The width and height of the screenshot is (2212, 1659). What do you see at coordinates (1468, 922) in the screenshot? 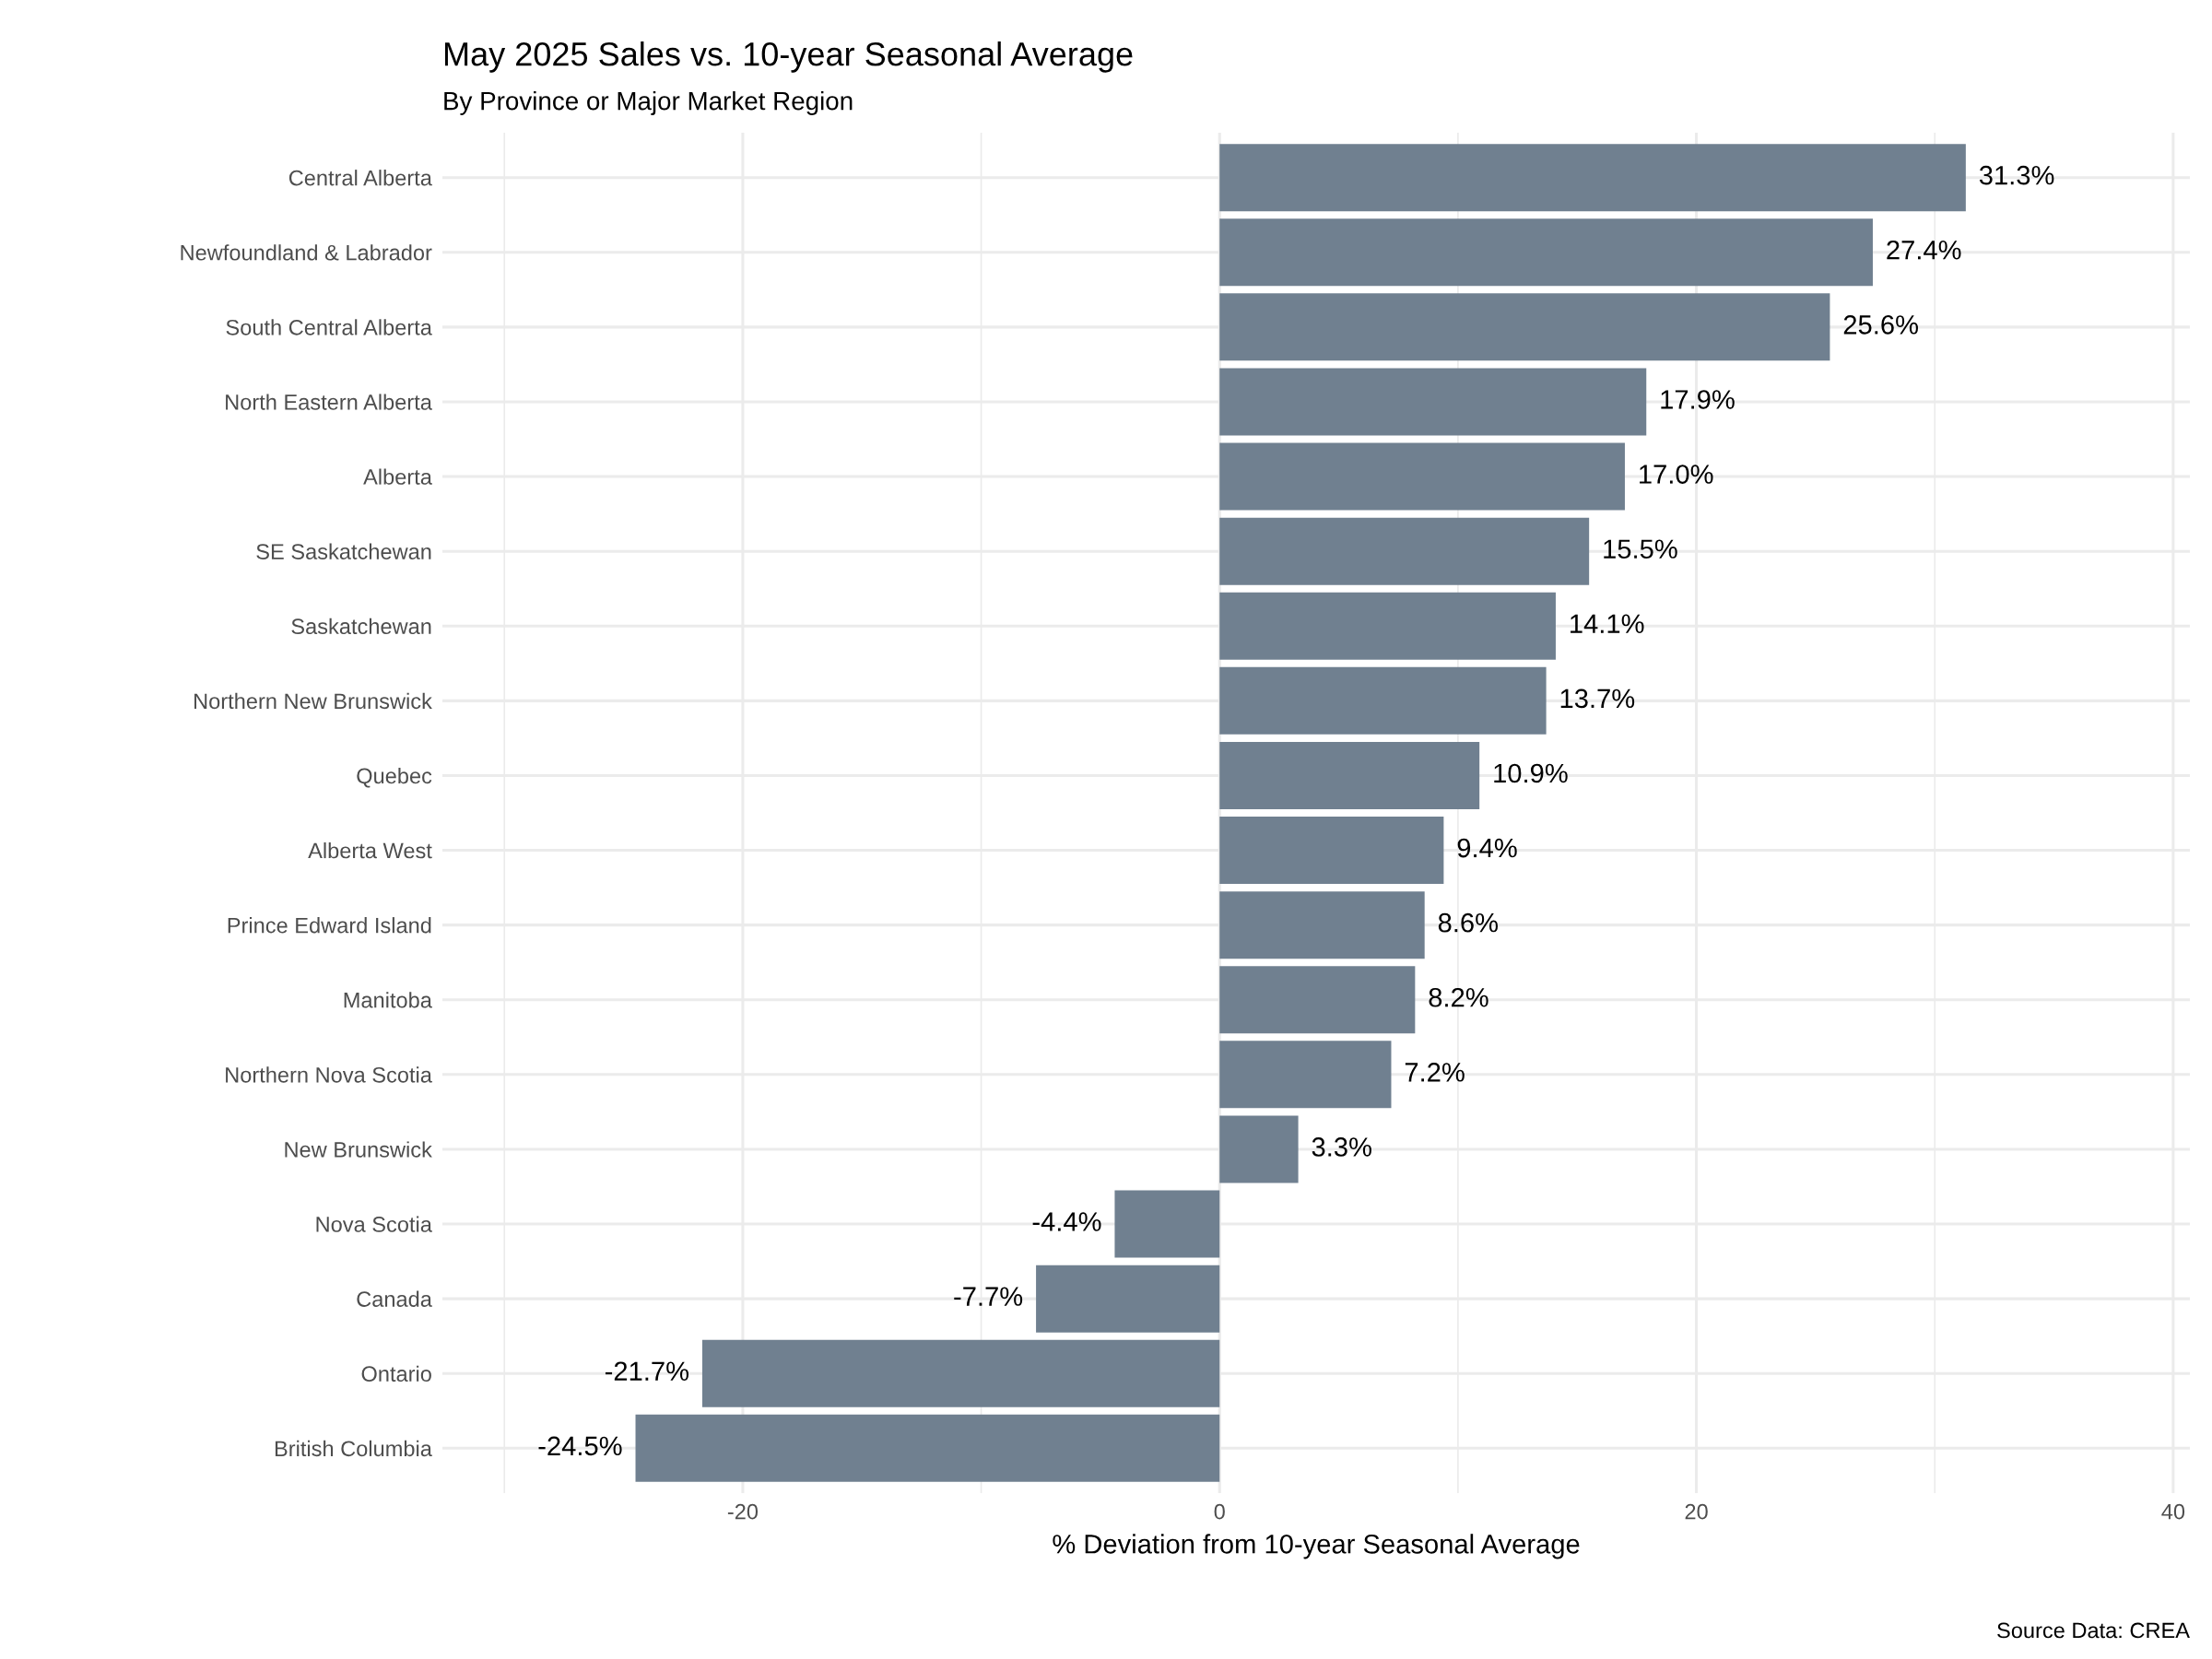
I see `data-label: 8.6%` at bounding box center [1468, 922].